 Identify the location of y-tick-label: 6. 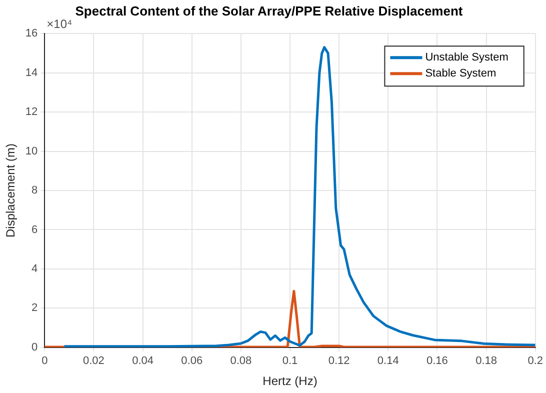
(35, 230).